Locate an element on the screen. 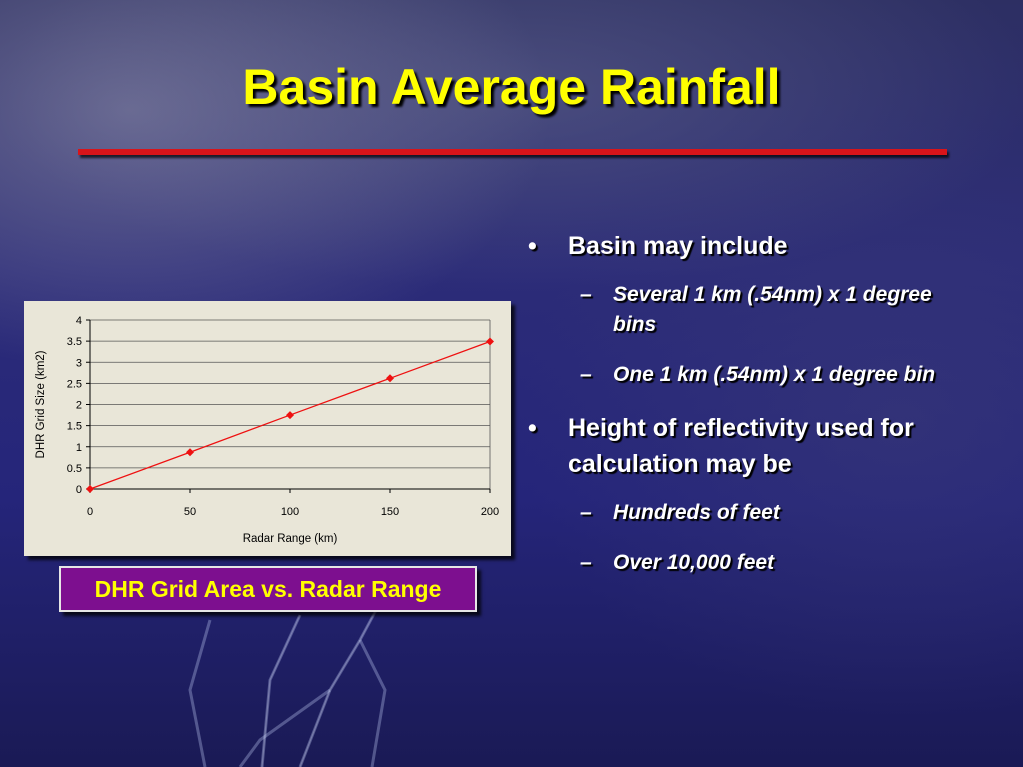 Image resolution: width=1023 pixels, height=767 pixels. sub-bullet-item: – Several 1 km (.54nm) x 1 degree bins is located at coordinates (748, 310).